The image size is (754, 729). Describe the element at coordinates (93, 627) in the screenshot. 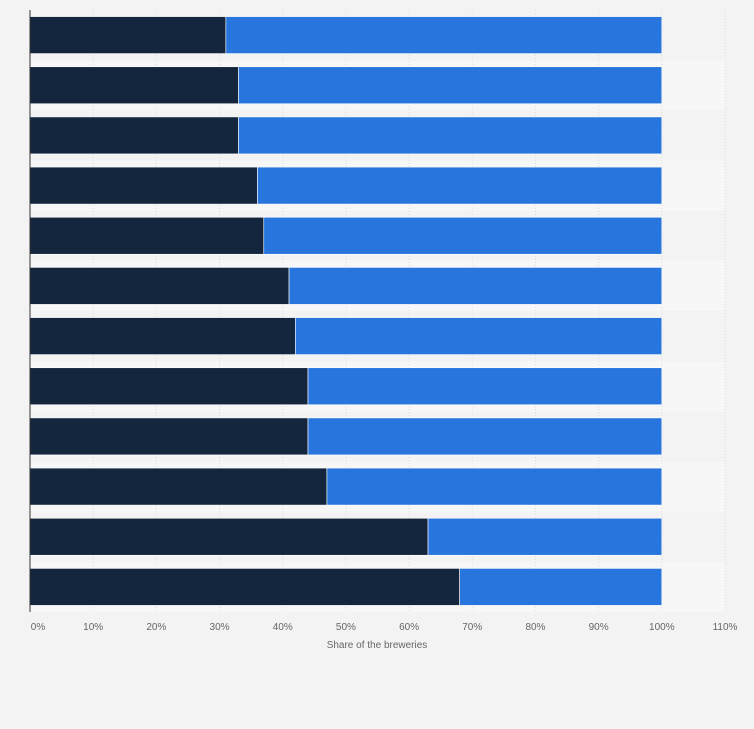

I see `x-tick-label: 10%` at that location.